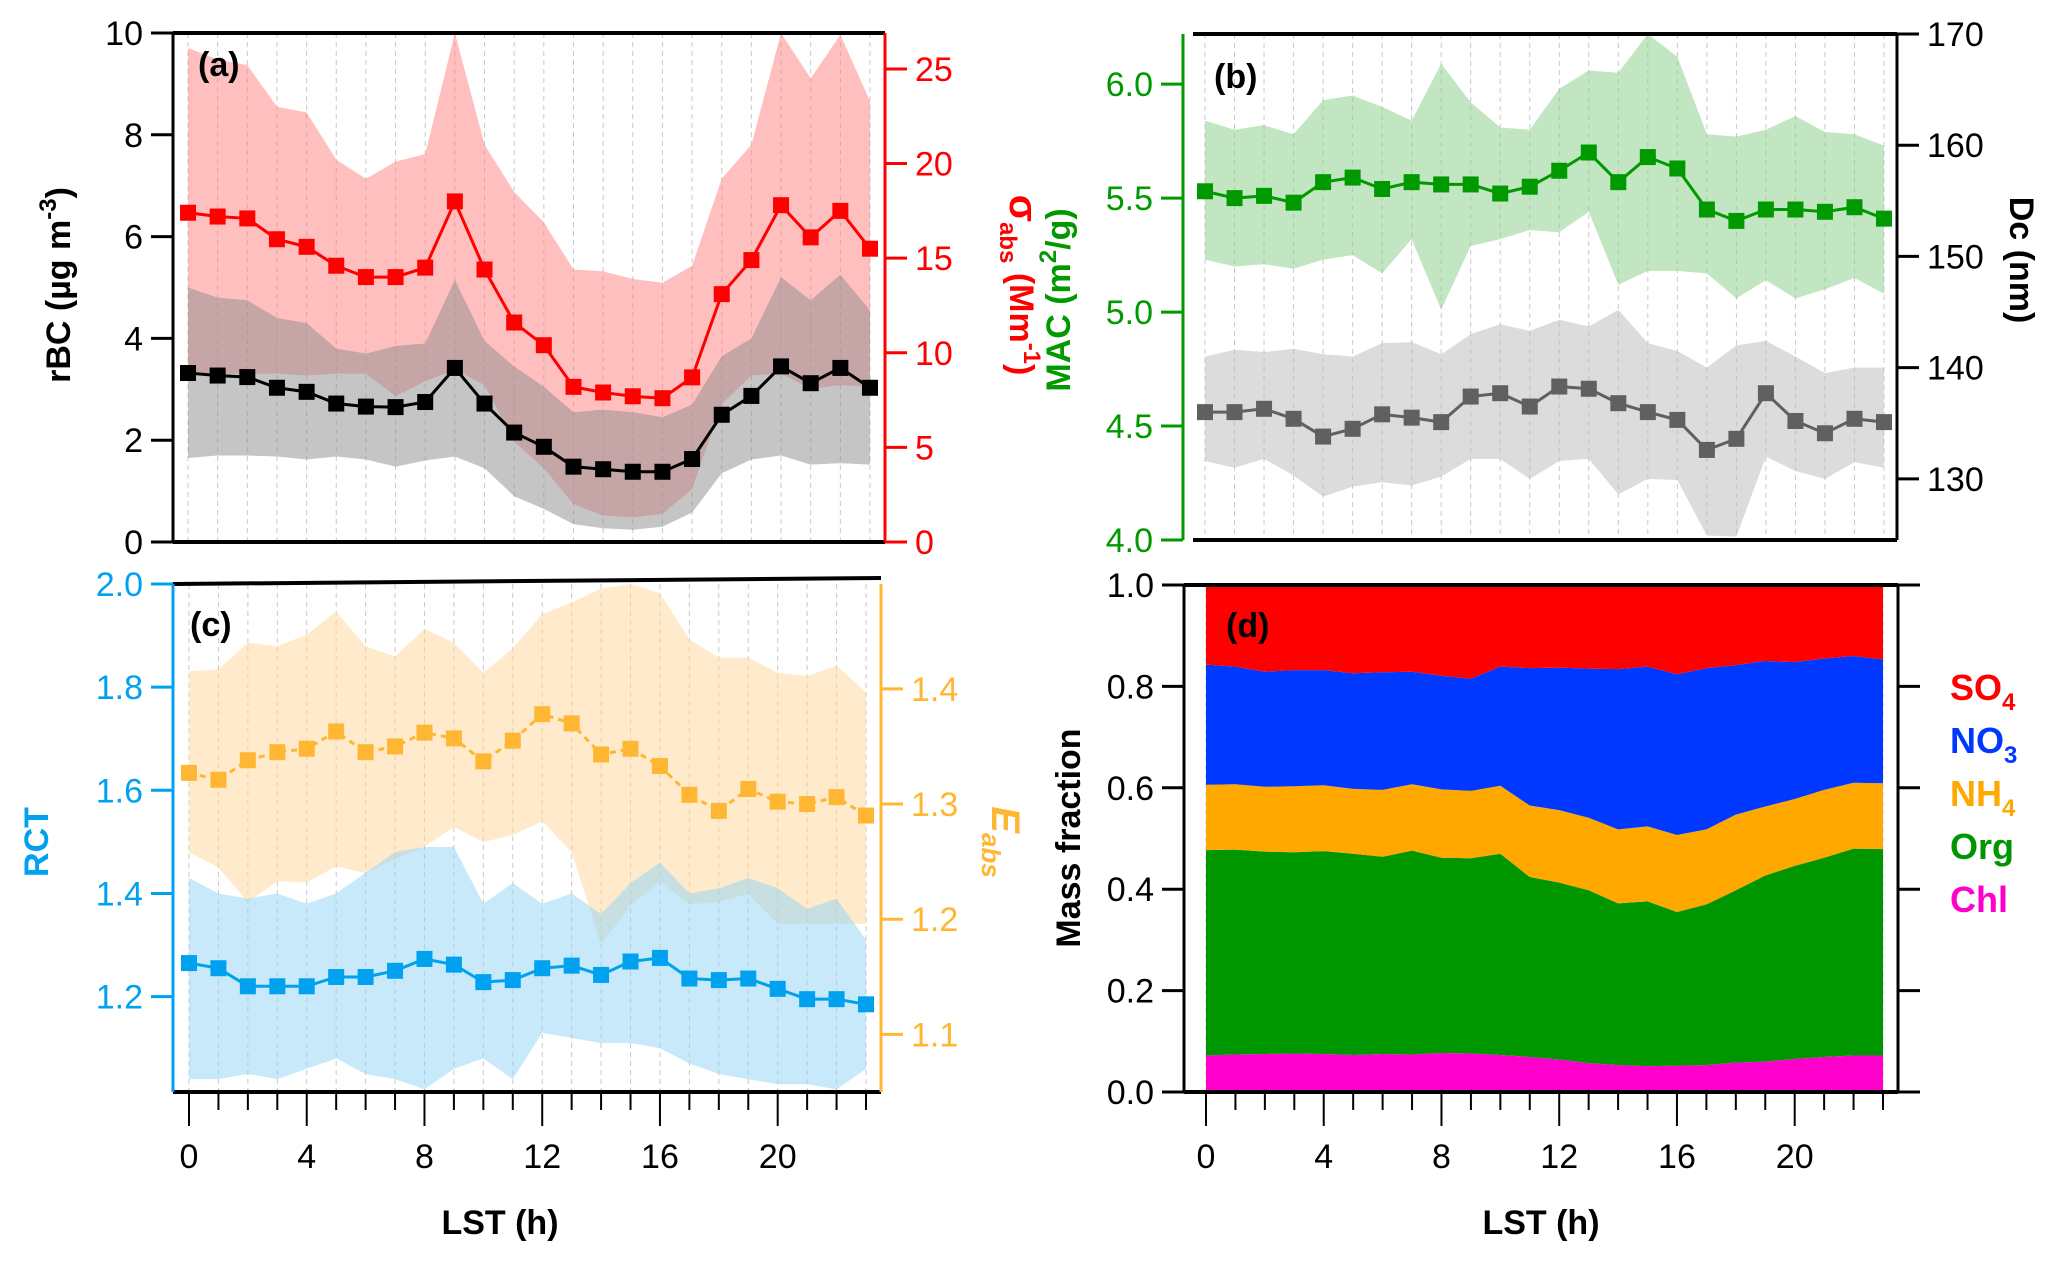 The image size is (2067, 1261). Describe the element at coordinates (1441, 1157) in the screenshot. I see `x-axis-d-tick-label: 8` at that location.